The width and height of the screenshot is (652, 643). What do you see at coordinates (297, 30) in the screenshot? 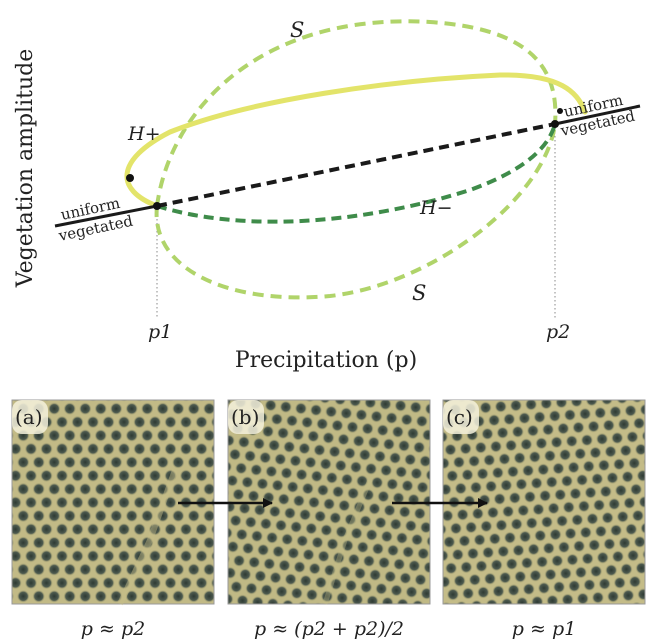
I see `s-top-label: S` at bounding box center [297, 30].